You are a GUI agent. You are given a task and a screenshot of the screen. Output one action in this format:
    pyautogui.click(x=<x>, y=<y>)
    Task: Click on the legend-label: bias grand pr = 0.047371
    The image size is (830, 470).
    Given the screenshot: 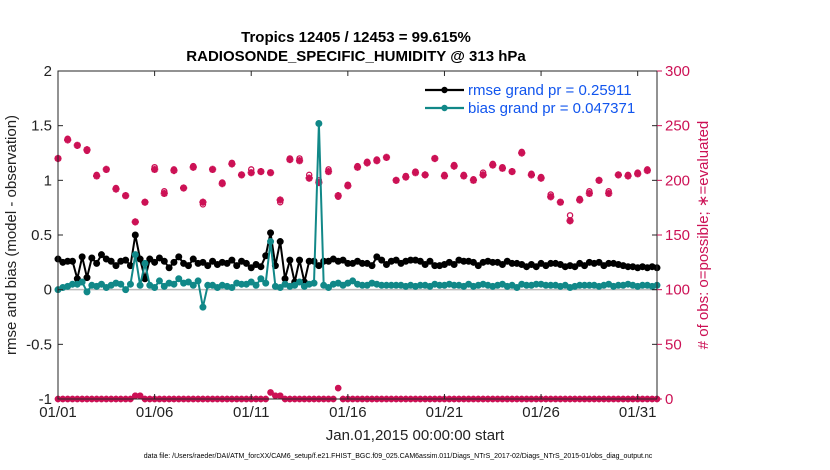 What is the action you would take?
    pyautogui.click(x=551, y=108)
    